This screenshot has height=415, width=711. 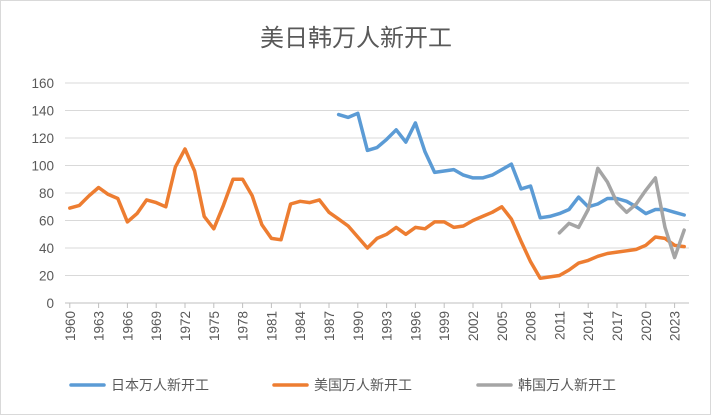 What do you see at coordinates (42, 166) in the screenshot?
I see `y-tick-label: 100` at bounding box center [42, 166].